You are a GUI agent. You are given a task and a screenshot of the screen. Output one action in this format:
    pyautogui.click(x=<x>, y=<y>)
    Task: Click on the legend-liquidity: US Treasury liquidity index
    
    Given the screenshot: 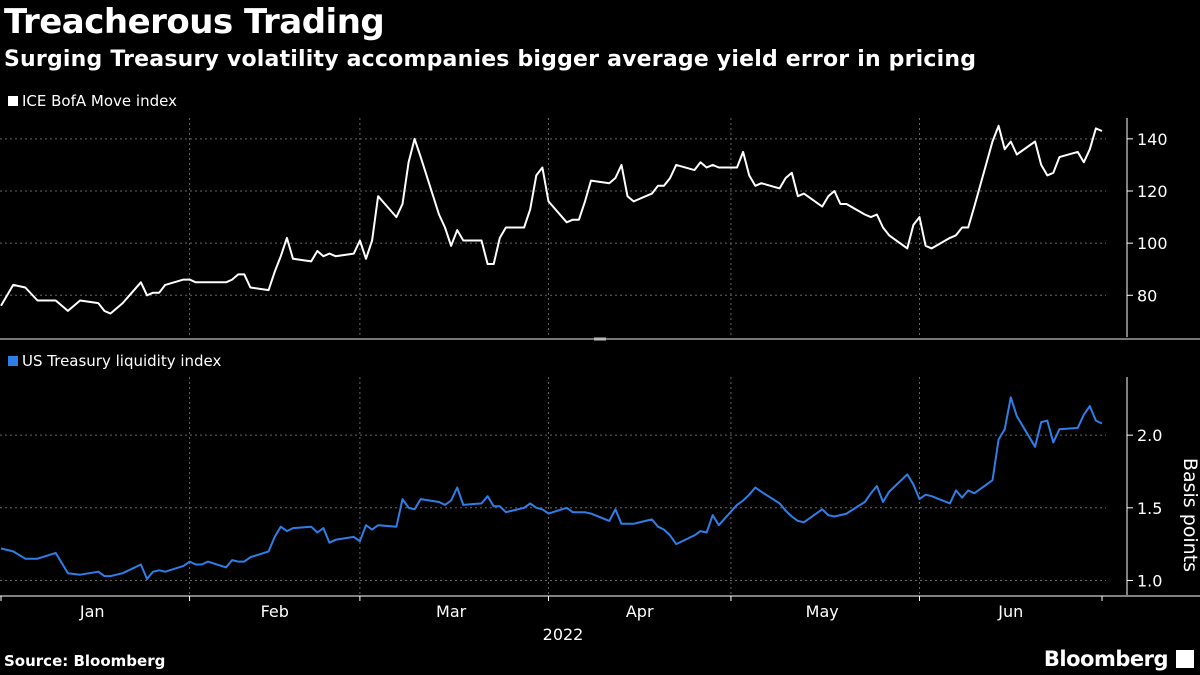 What is the action you would take?
    pyautogui.click(x=114, y=361)
    